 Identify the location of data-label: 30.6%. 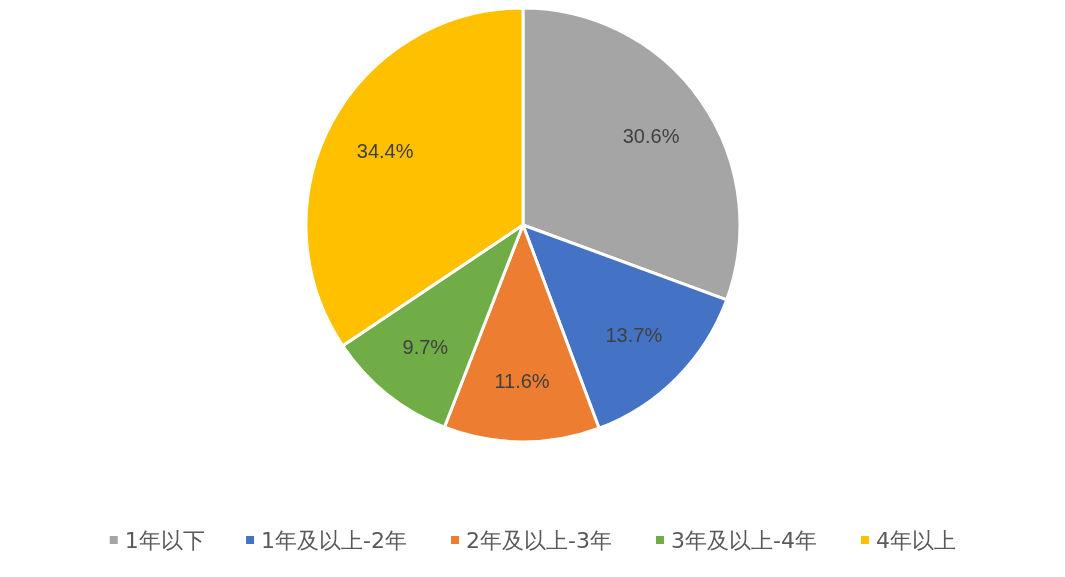
(651, 135).